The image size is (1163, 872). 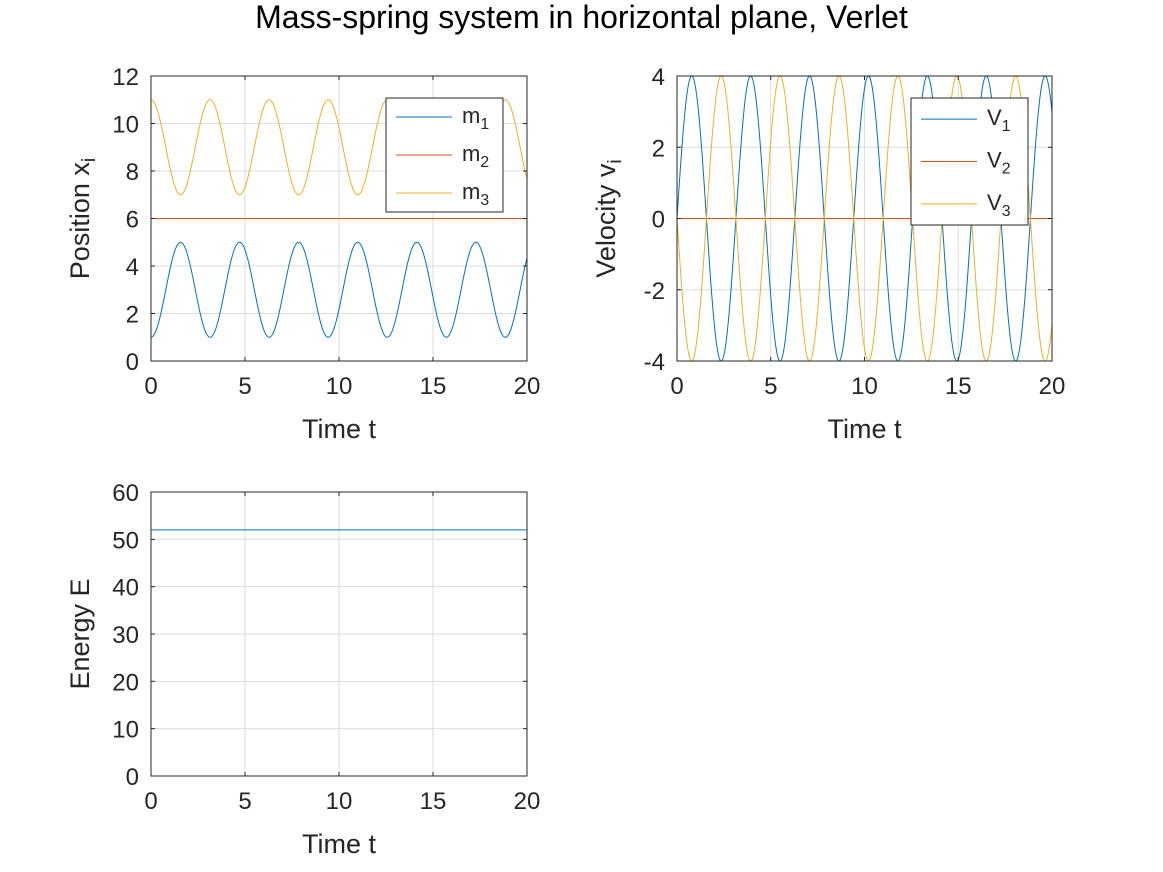 I want to click on y-tick-label: 12, so click(x=125, y=77).